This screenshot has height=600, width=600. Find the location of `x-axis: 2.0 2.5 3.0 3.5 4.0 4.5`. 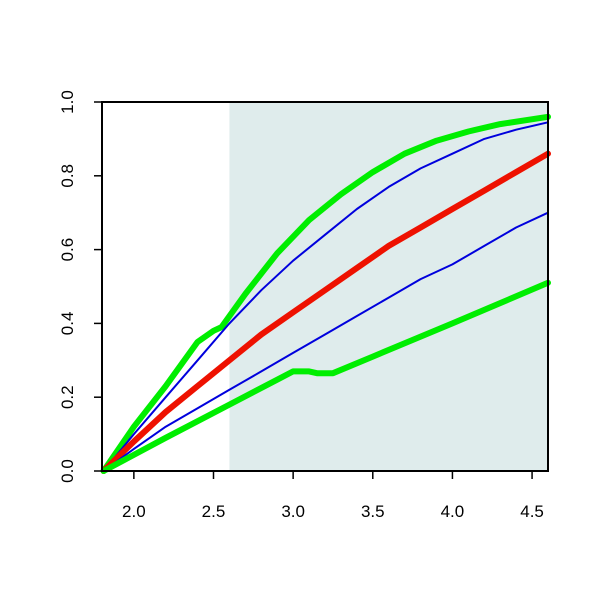

x-axis: 2.0 2.5 3.0 3.5 4.0 4.5 is located at coordinates (333, 496).